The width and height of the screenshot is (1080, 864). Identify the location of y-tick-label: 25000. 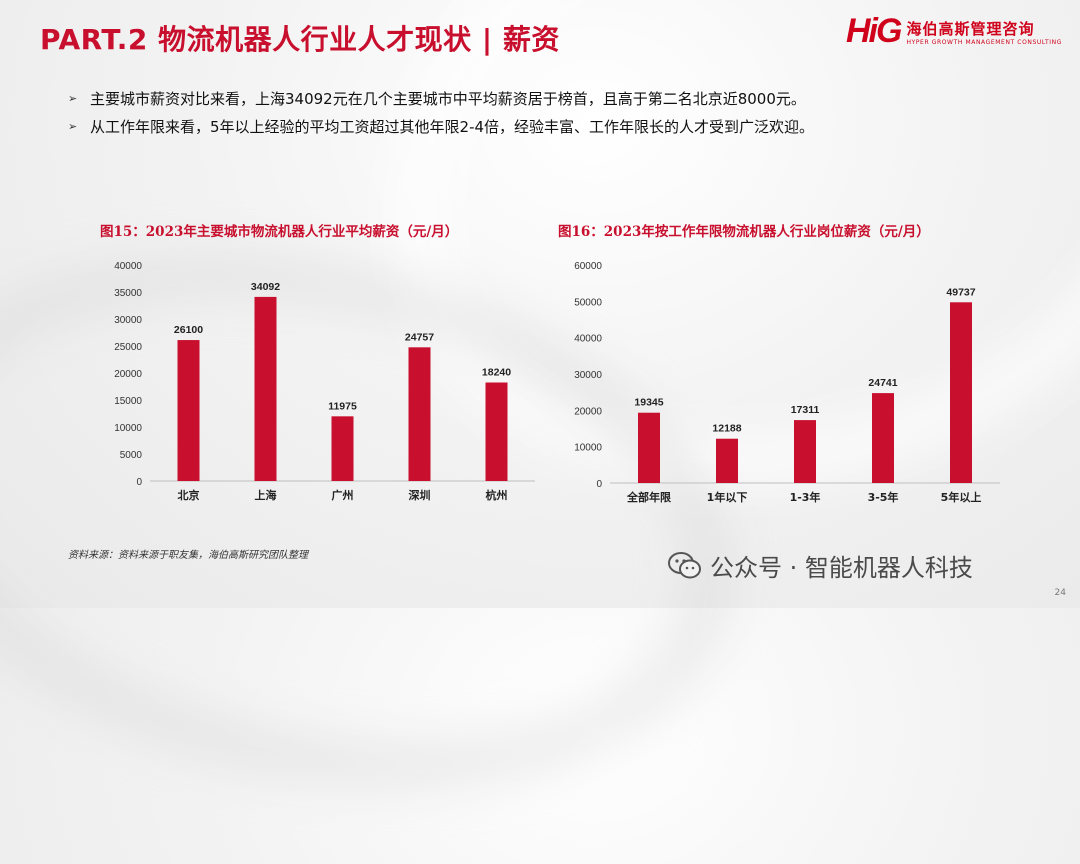
(128, 347).